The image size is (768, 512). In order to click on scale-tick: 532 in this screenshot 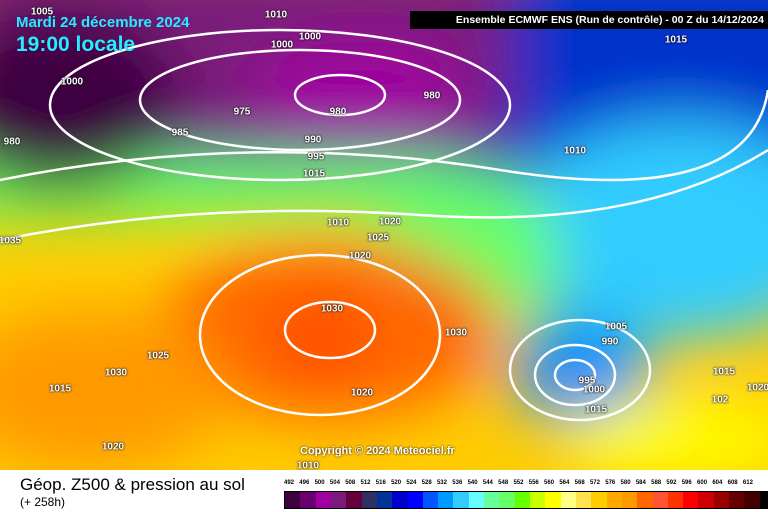, I will do `click(441, 483)`.